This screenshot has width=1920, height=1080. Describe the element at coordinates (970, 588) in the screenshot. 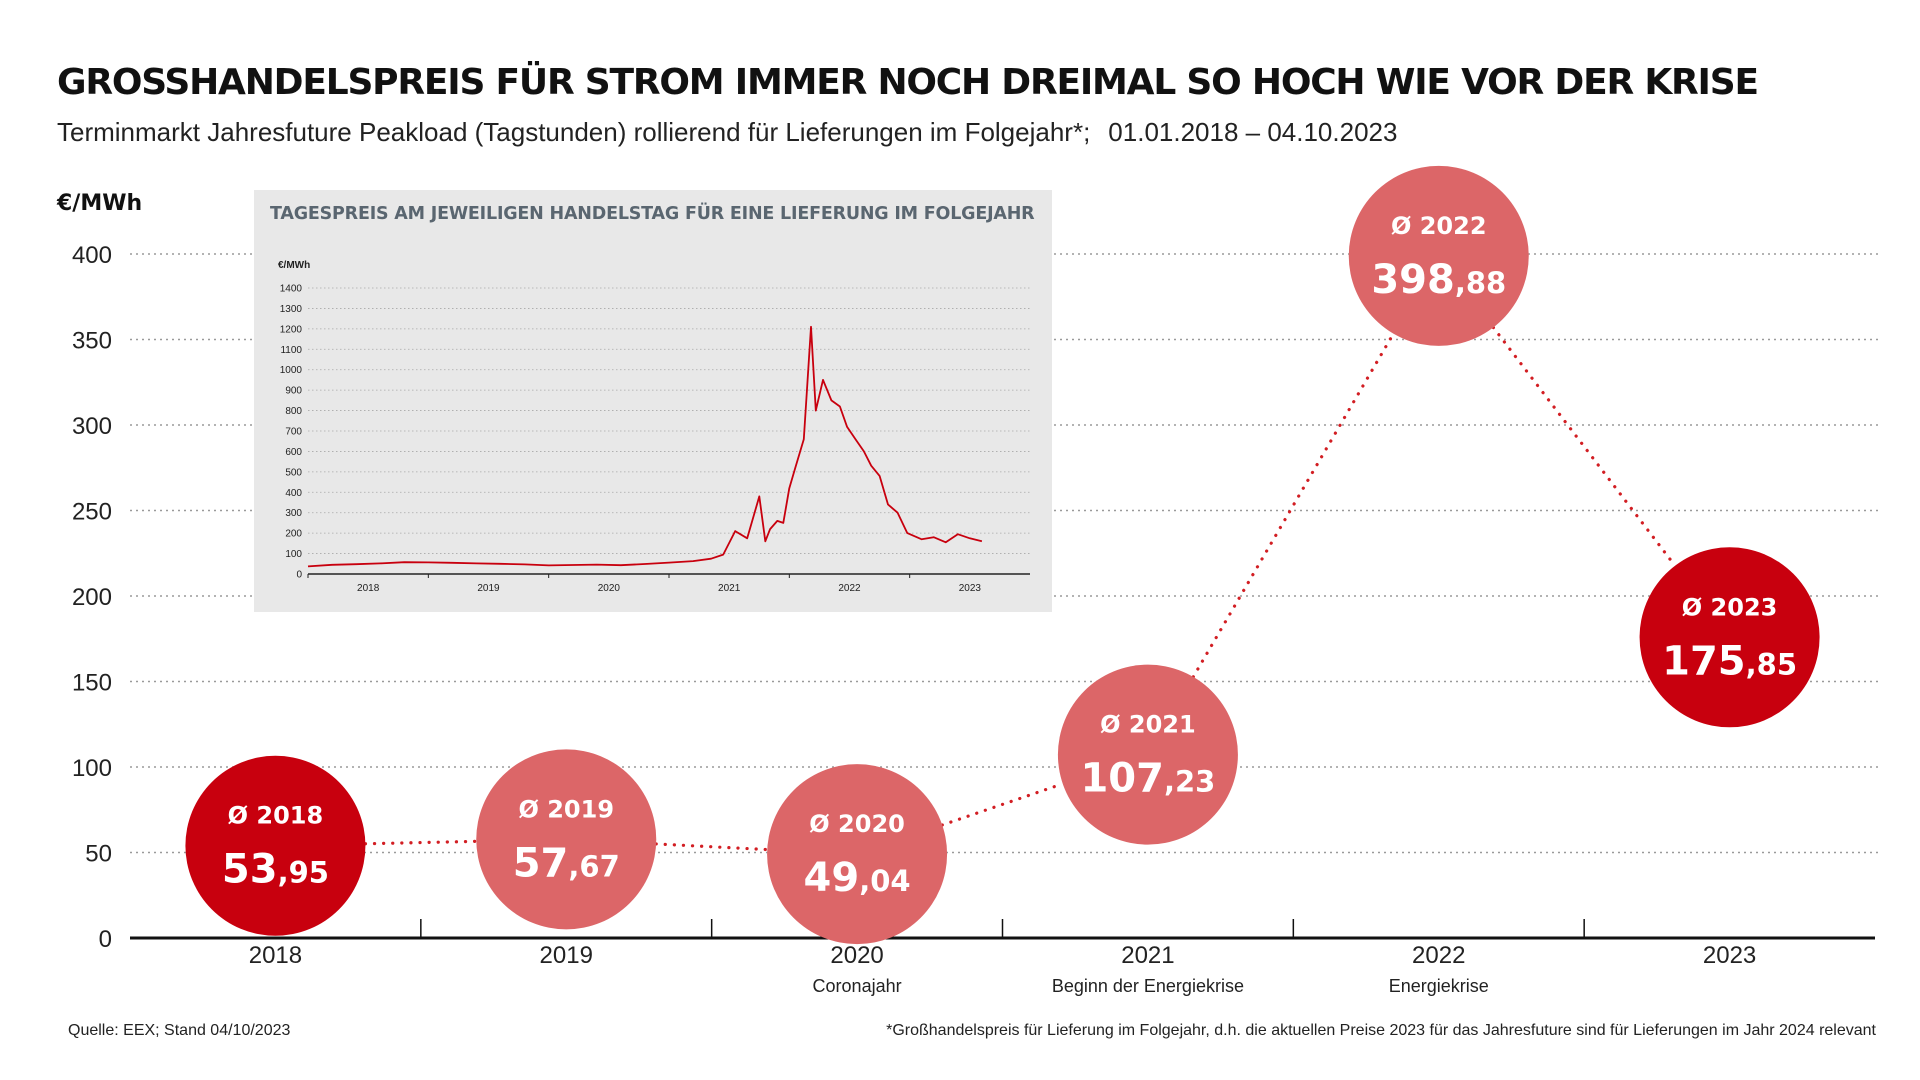

I see `inset-x-tick-label: 2023` at that location.